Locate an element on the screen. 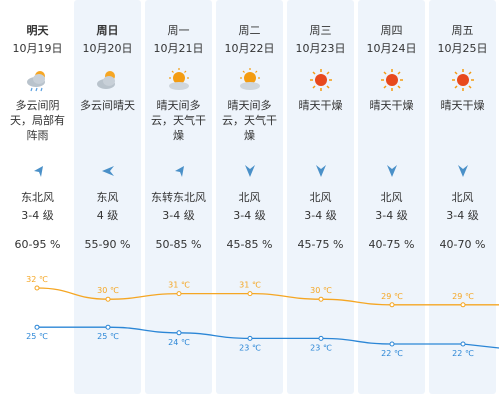 Image resolution: width=499 pixels, height=400 pixels. day-column: 周五 10月25日 晴天干燥 北风 3-4 级 40-70 % is located at coordinates (462, 197).